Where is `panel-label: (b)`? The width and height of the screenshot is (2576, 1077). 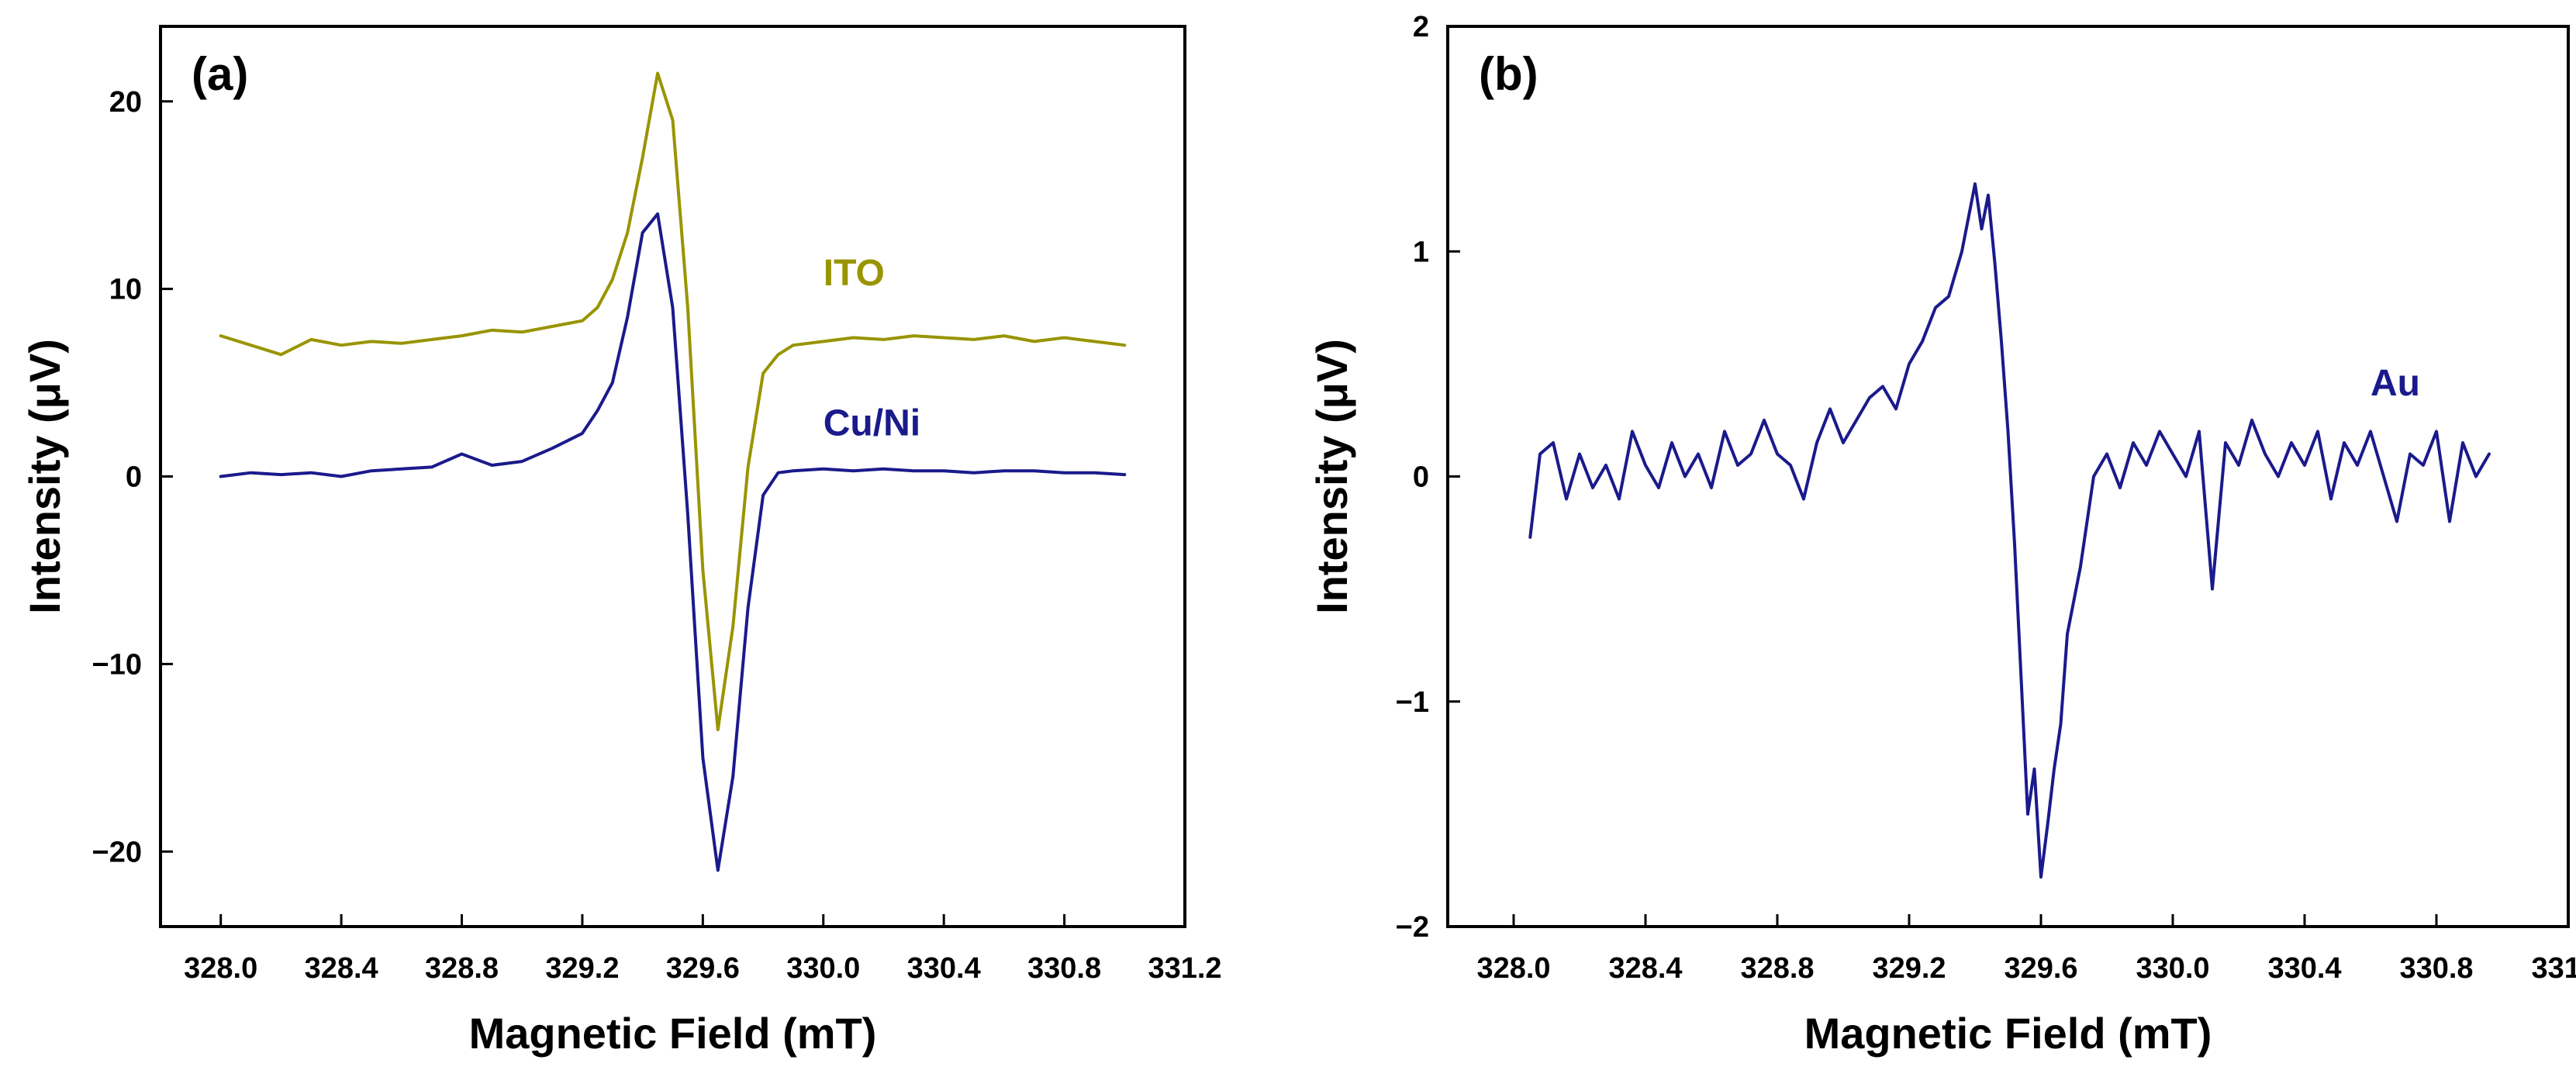 panel-label: (b) is located at coordinates (1508, 74).